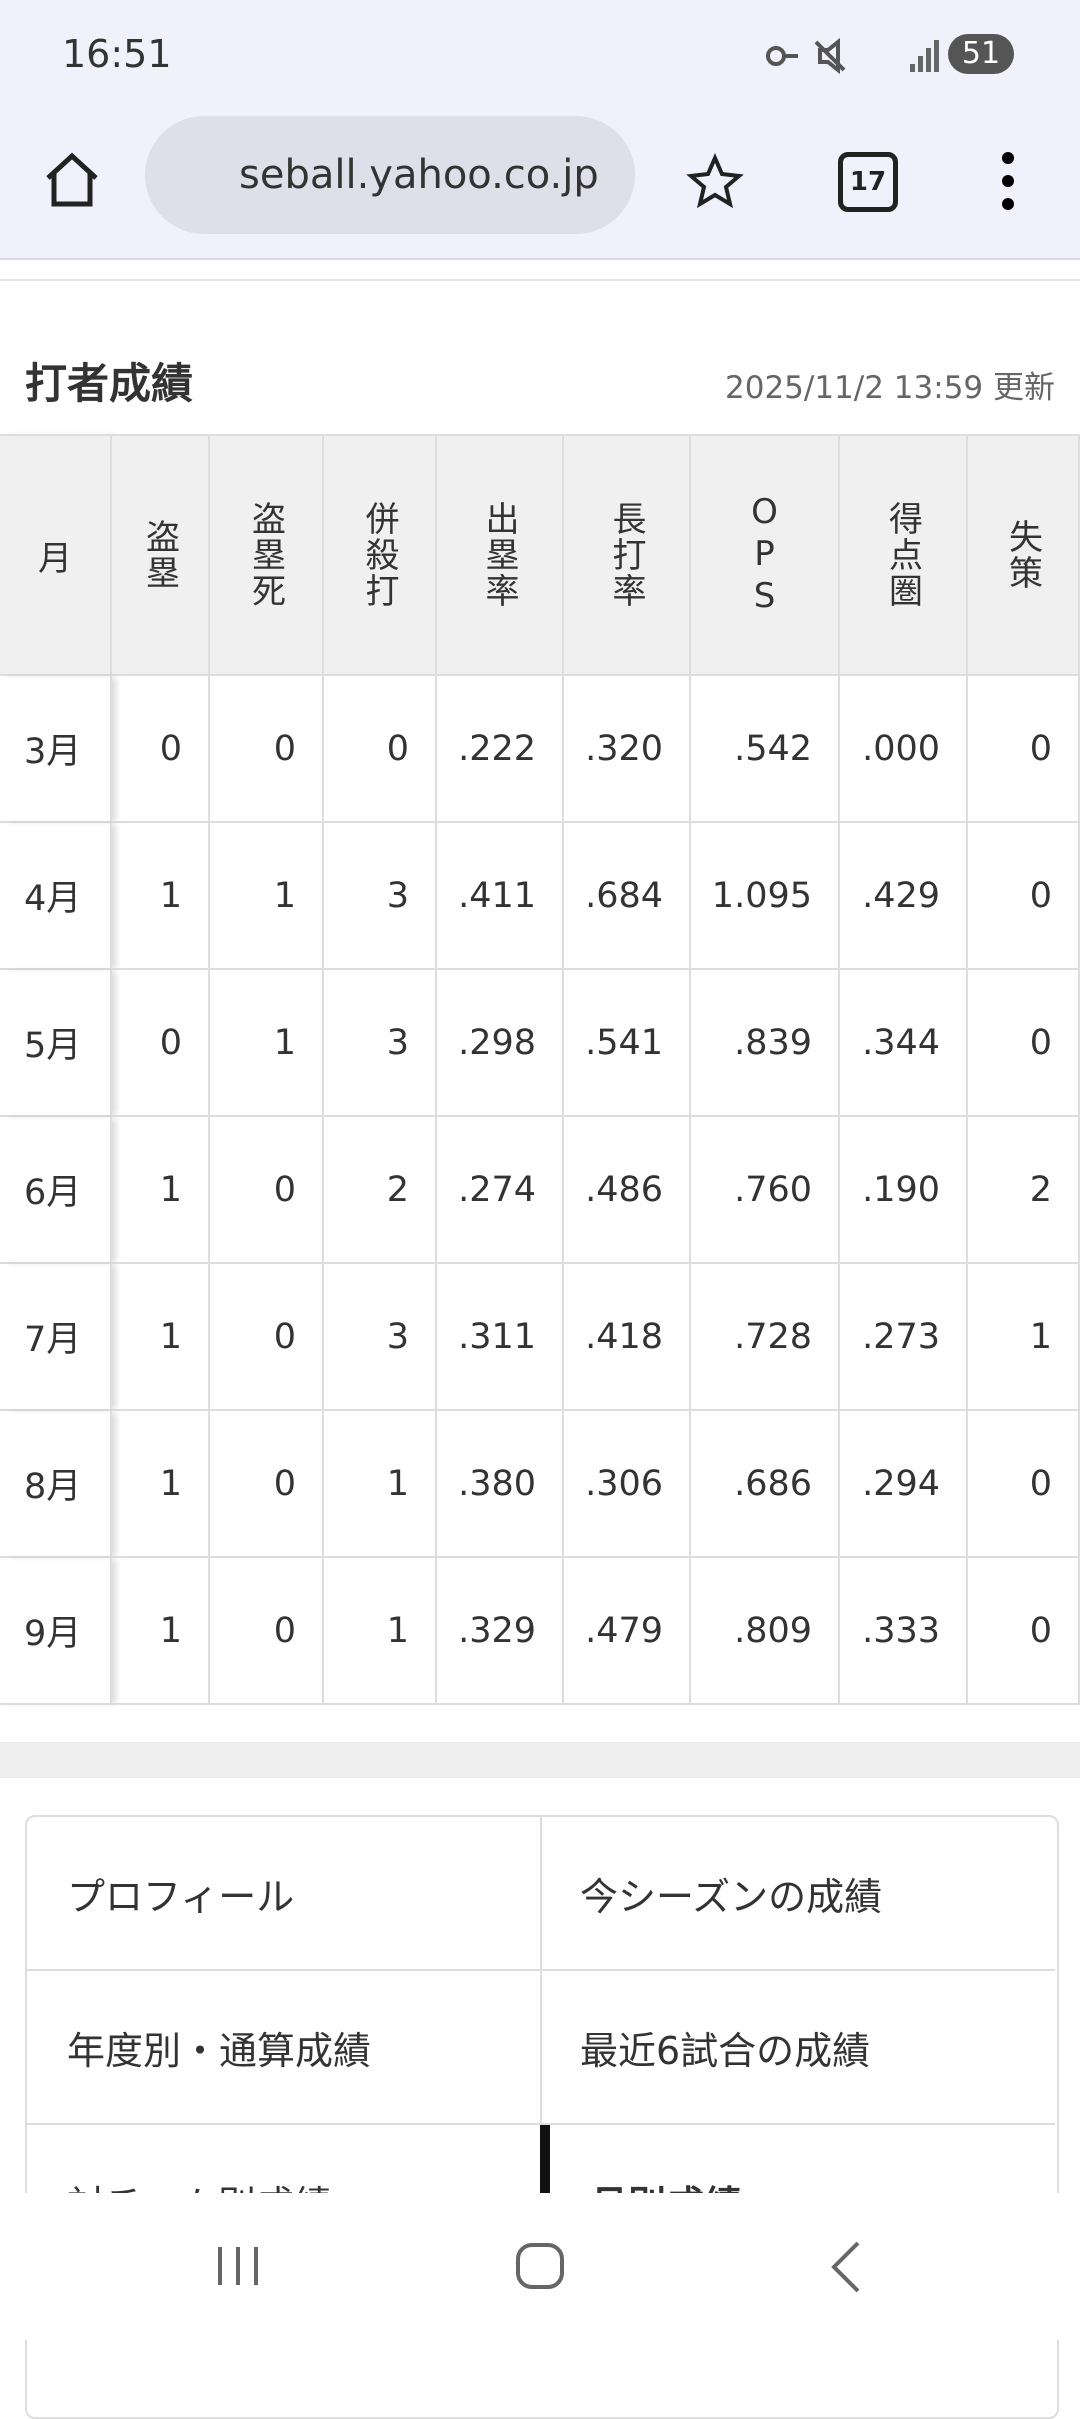 The height and width of the screenshot is (2419, 1080). I want to click on time: 16:51, so click(117, 54).